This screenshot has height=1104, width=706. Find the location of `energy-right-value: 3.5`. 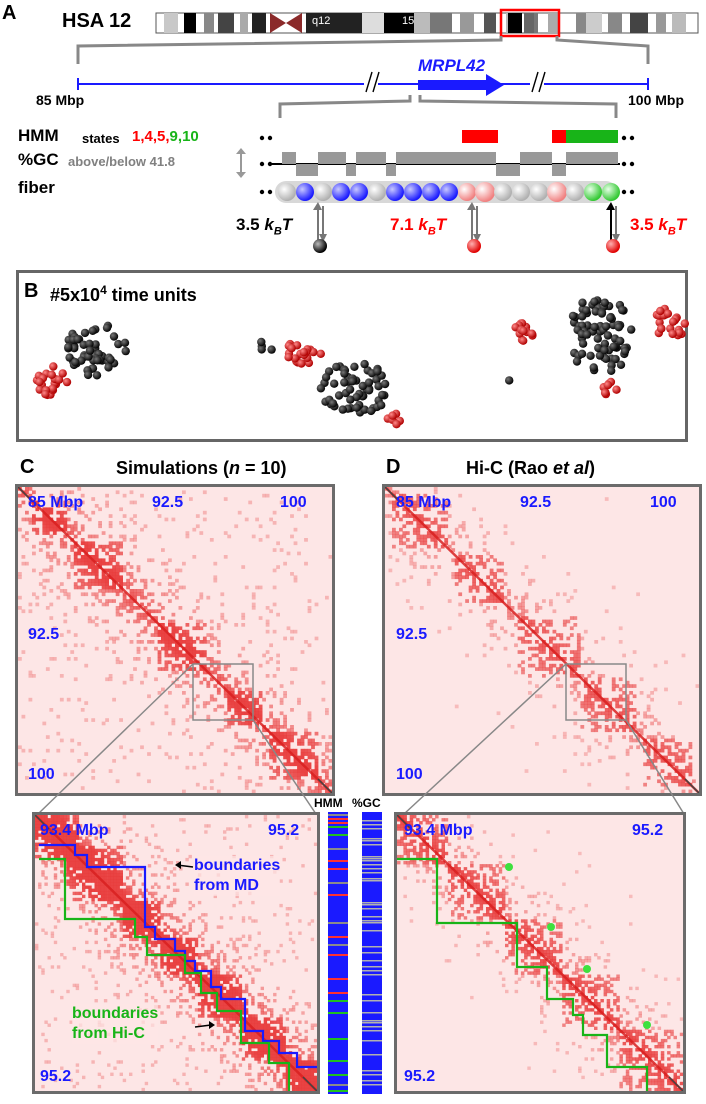

energy-right-value: 3.5 is located at coordinates (642, 224).